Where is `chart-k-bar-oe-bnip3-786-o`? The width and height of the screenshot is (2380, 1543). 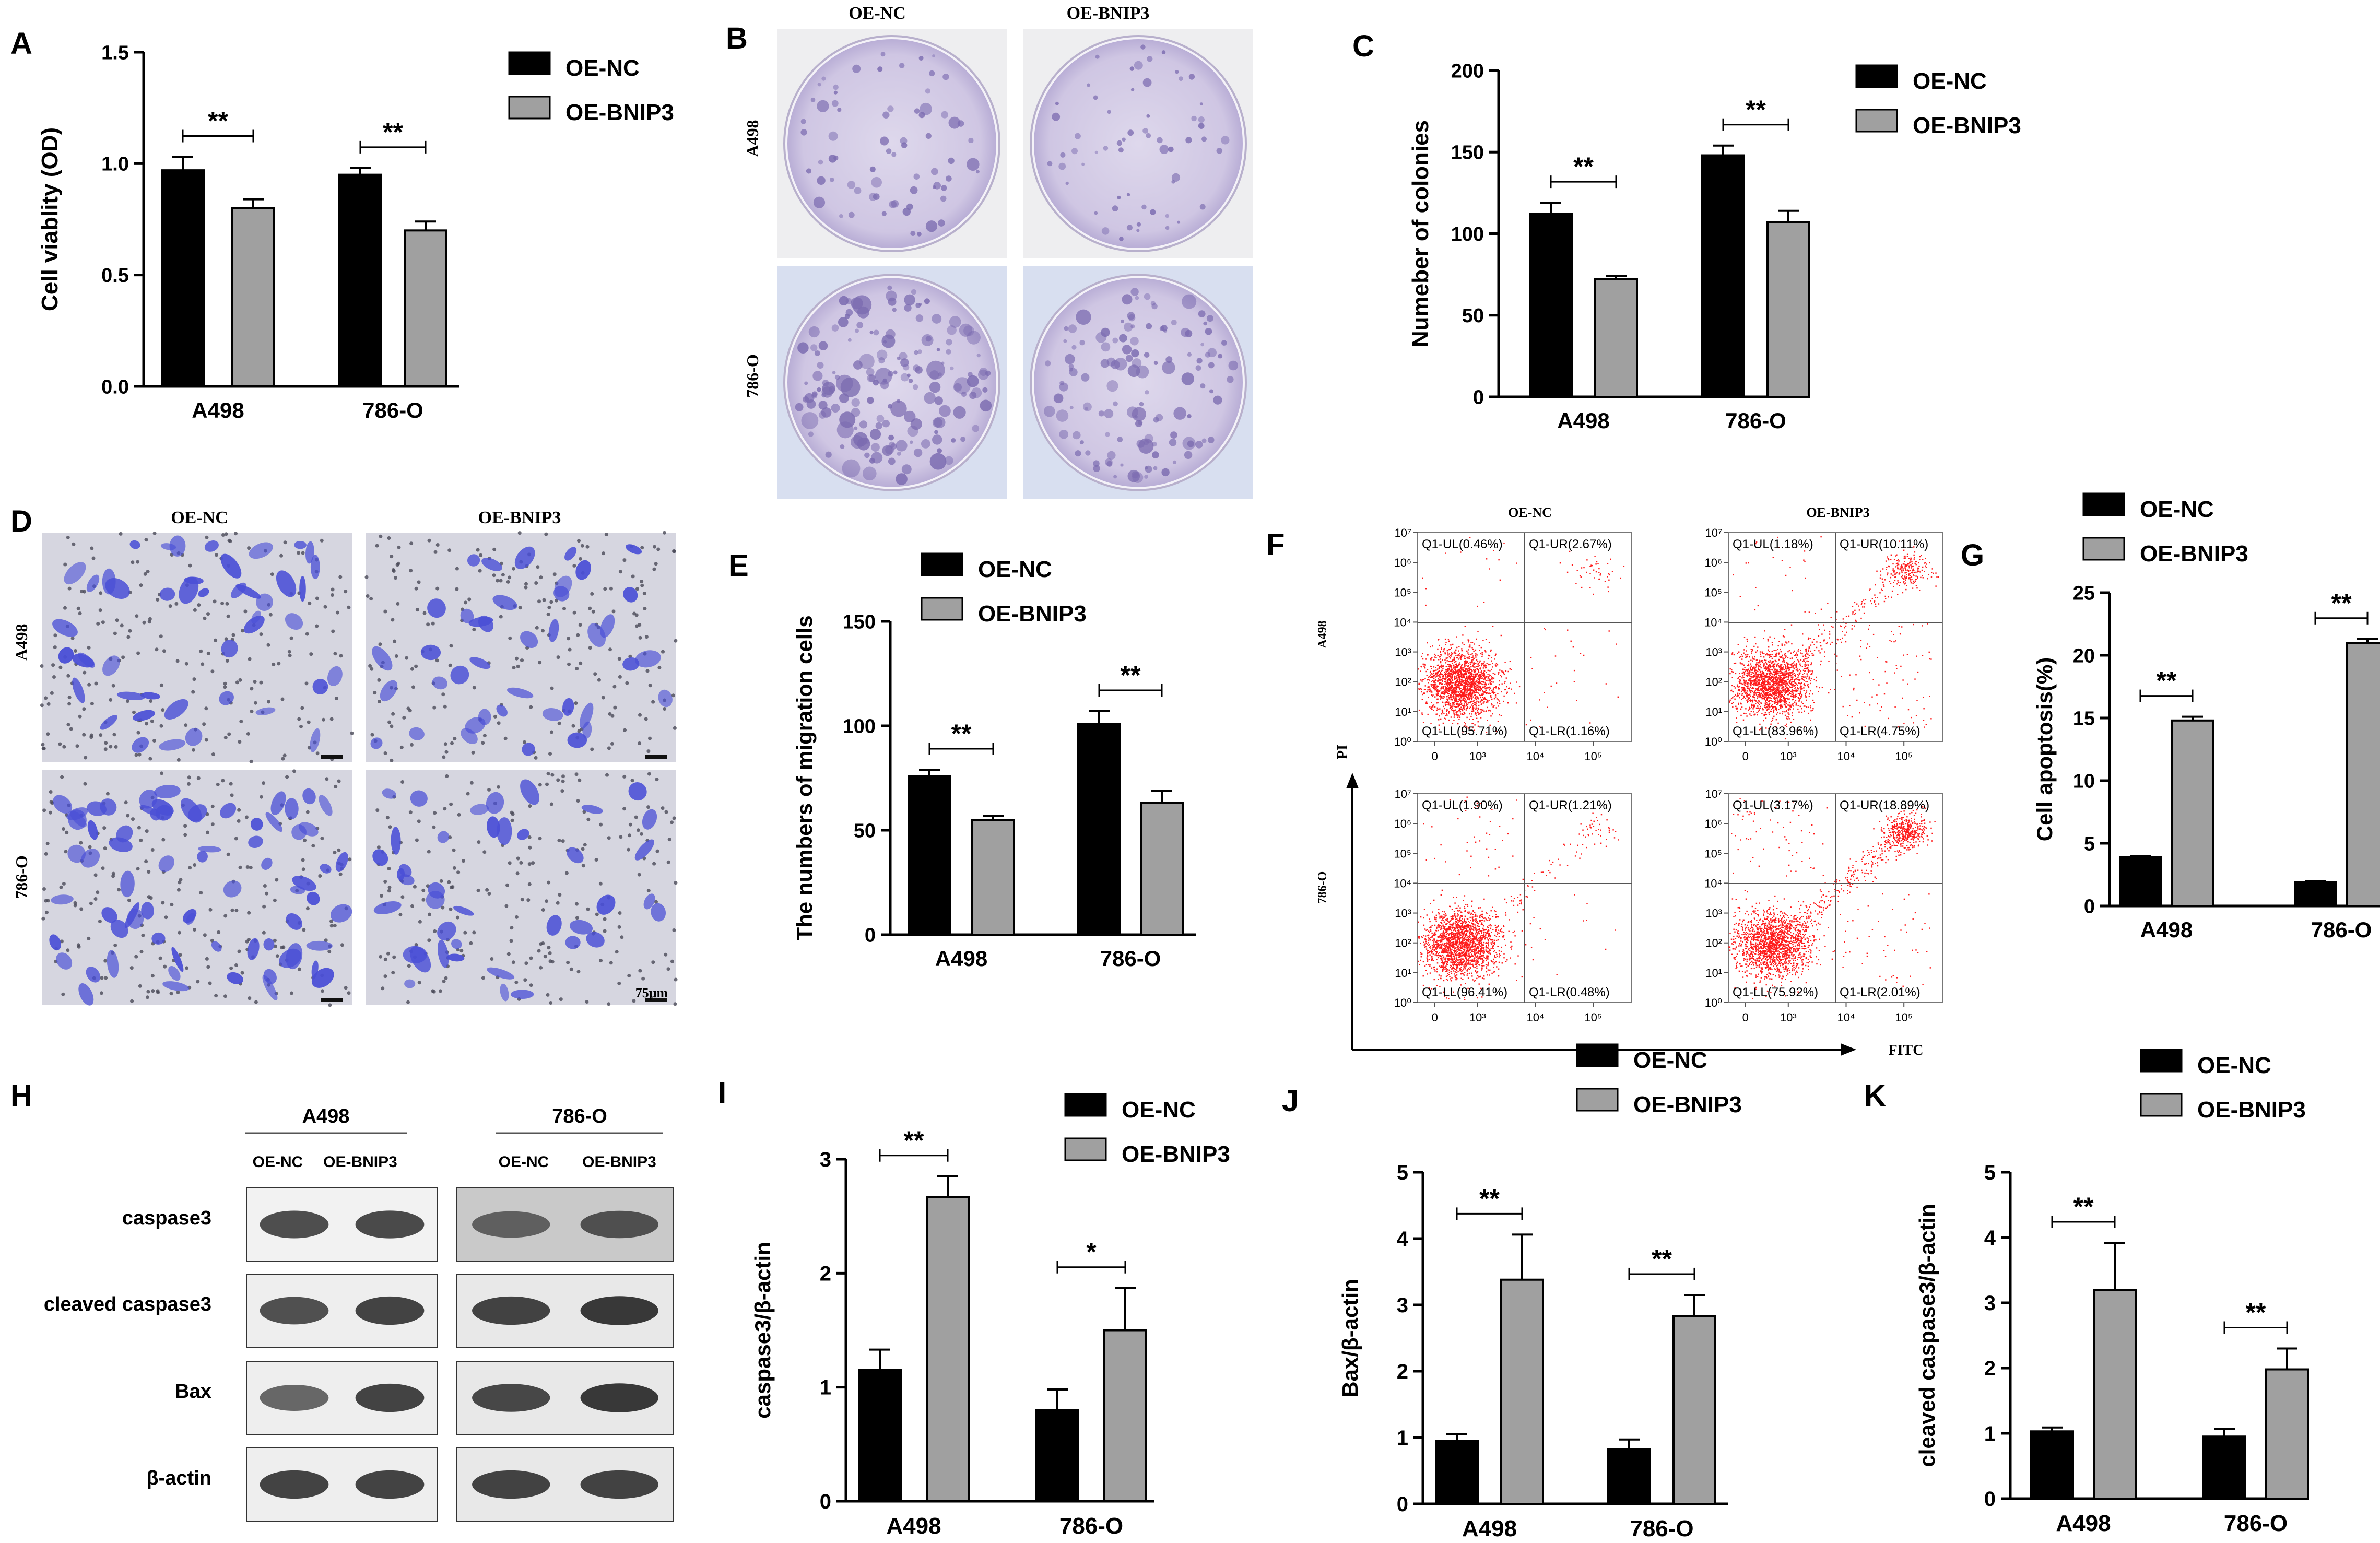 chart-k-bar-oe-bnip3-786-o is located at coordinates (2287, 1434).